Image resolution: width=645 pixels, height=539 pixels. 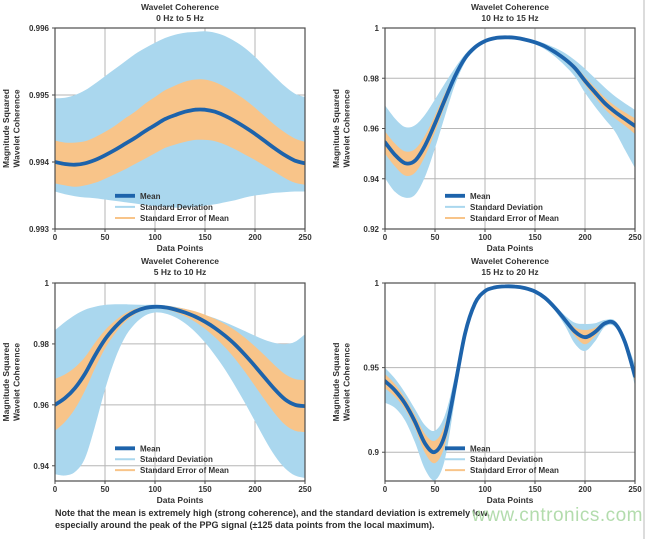 I want to click on svg-text: 5 Hz to 10 Hz, so click(x=180, y=272).